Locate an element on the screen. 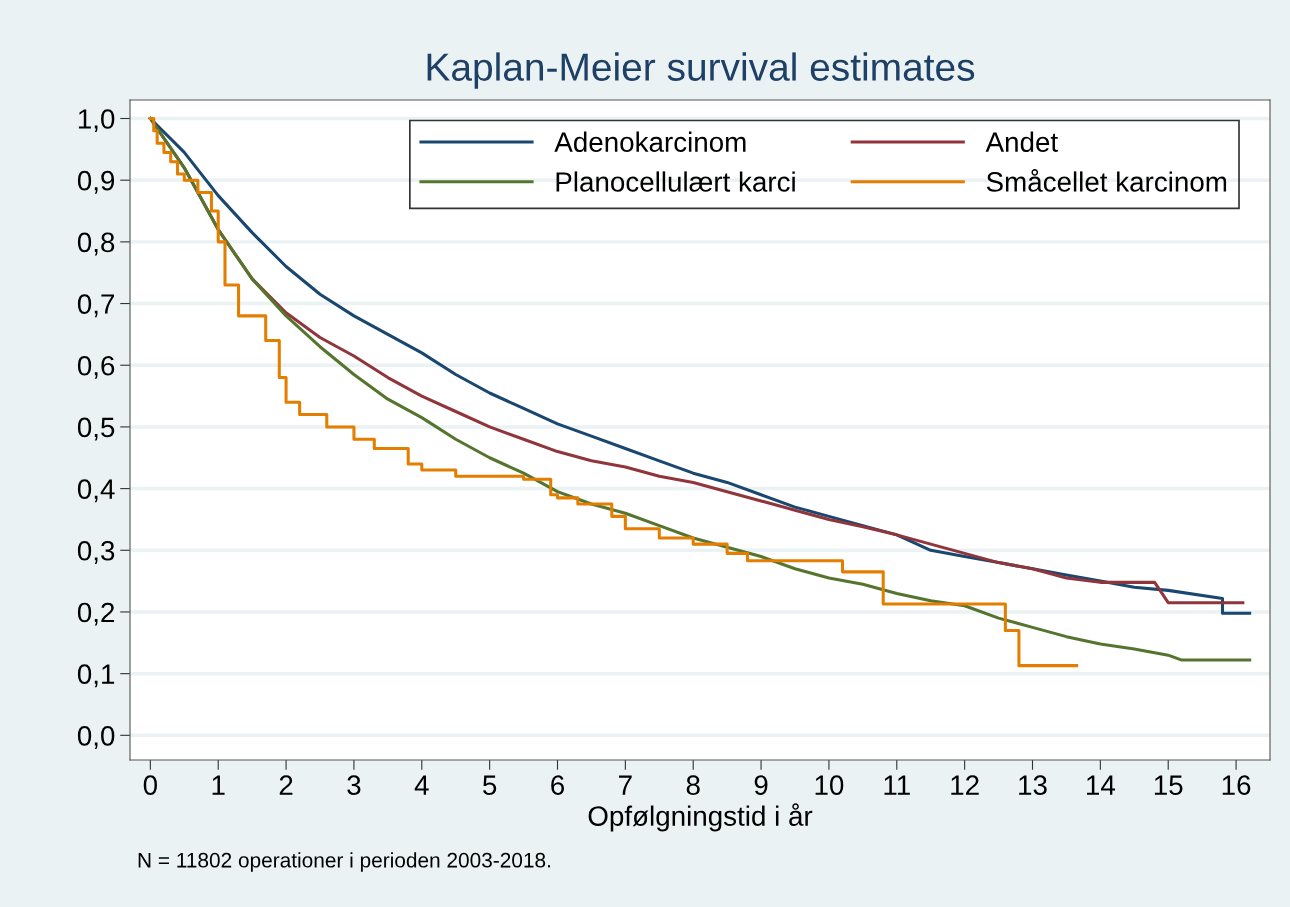 This screenshot has height=907, width=1290. legend-label: Småcellet karcinom is located at coordinates (1106, 180).